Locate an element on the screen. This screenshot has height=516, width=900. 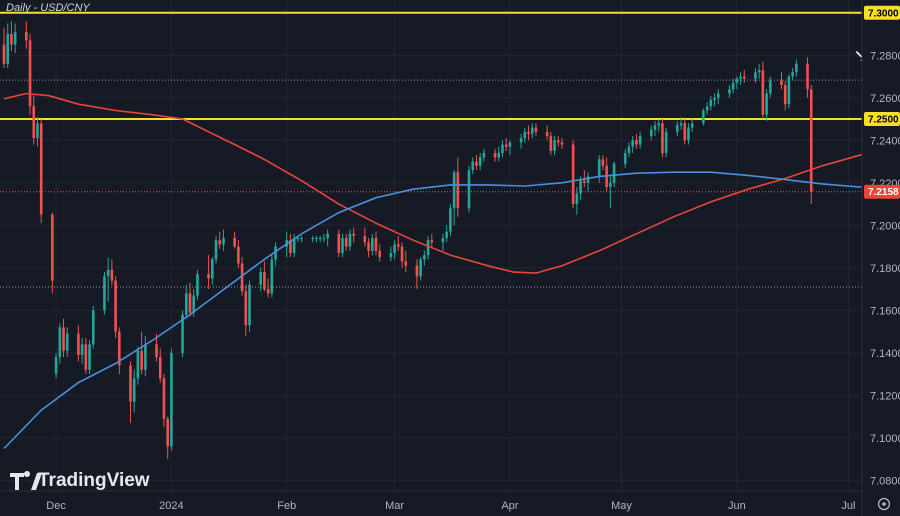
tradingview-logo-text: TradingView is located at coordinates (94, 480).